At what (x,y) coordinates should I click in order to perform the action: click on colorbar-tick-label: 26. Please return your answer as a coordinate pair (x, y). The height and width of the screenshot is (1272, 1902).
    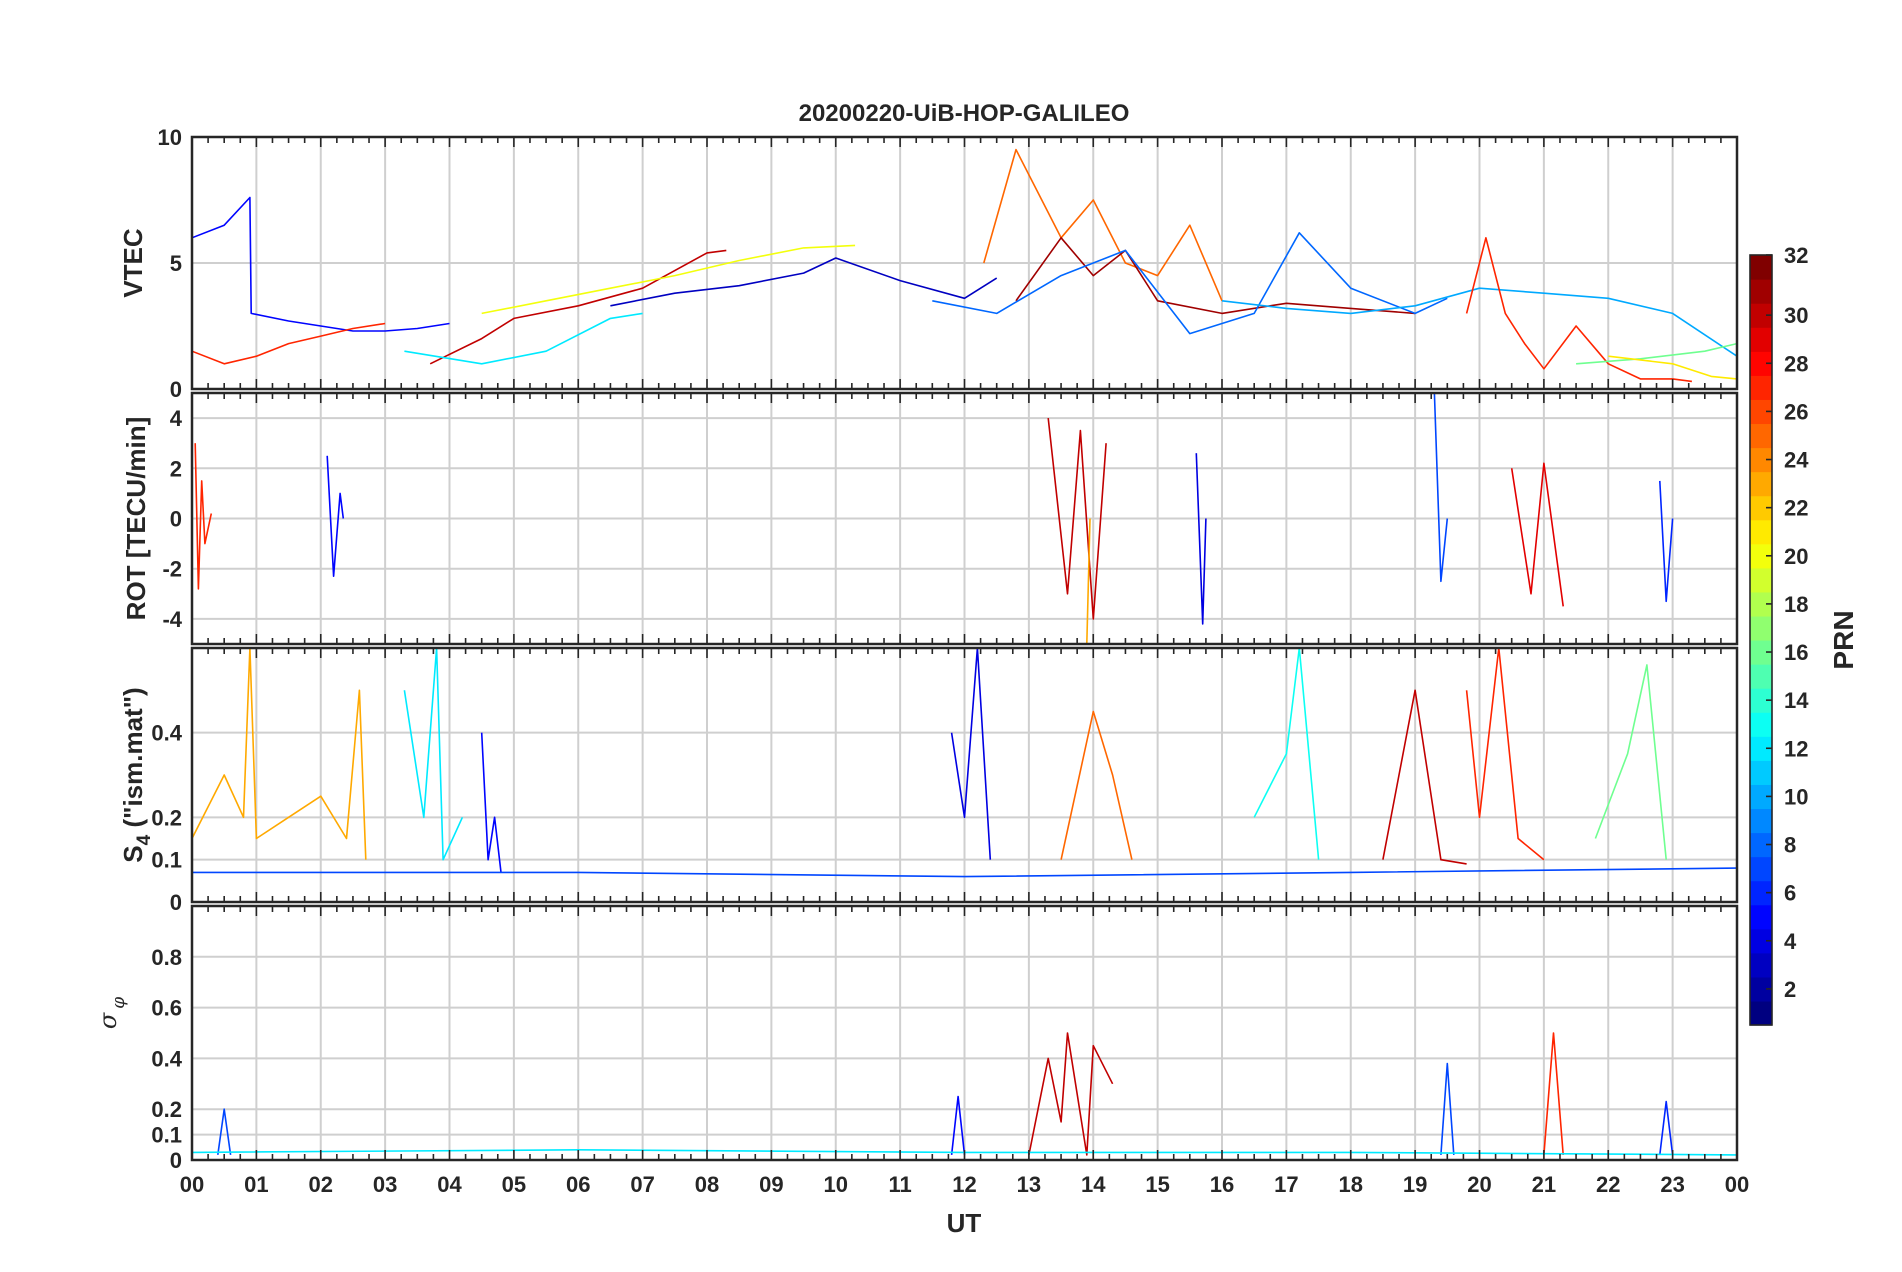
    Looking at the image, I should click on (1796, 411).